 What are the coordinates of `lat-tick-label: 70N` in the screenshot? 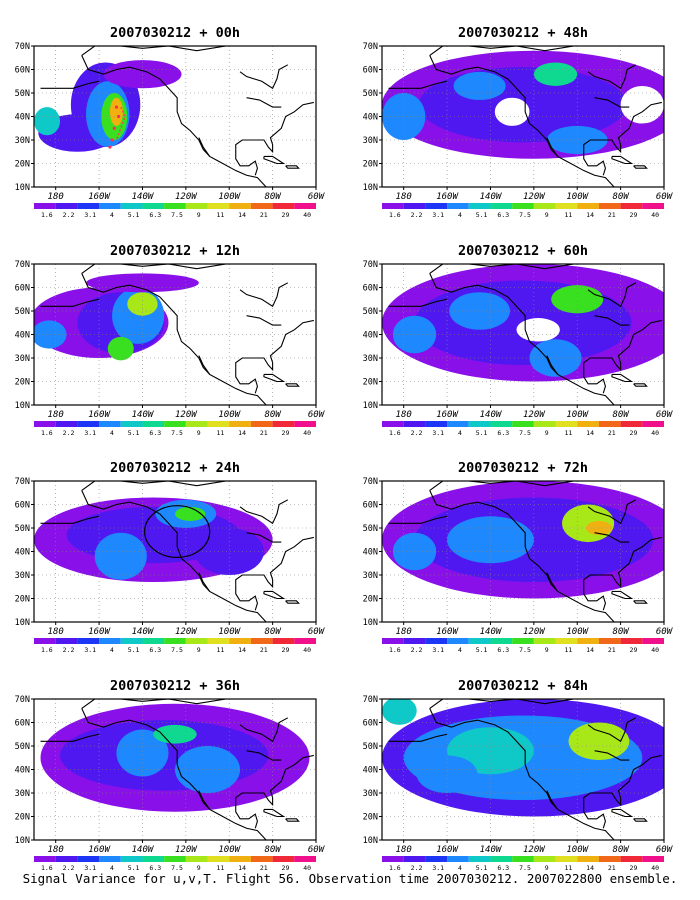 It's located at (22, 700).